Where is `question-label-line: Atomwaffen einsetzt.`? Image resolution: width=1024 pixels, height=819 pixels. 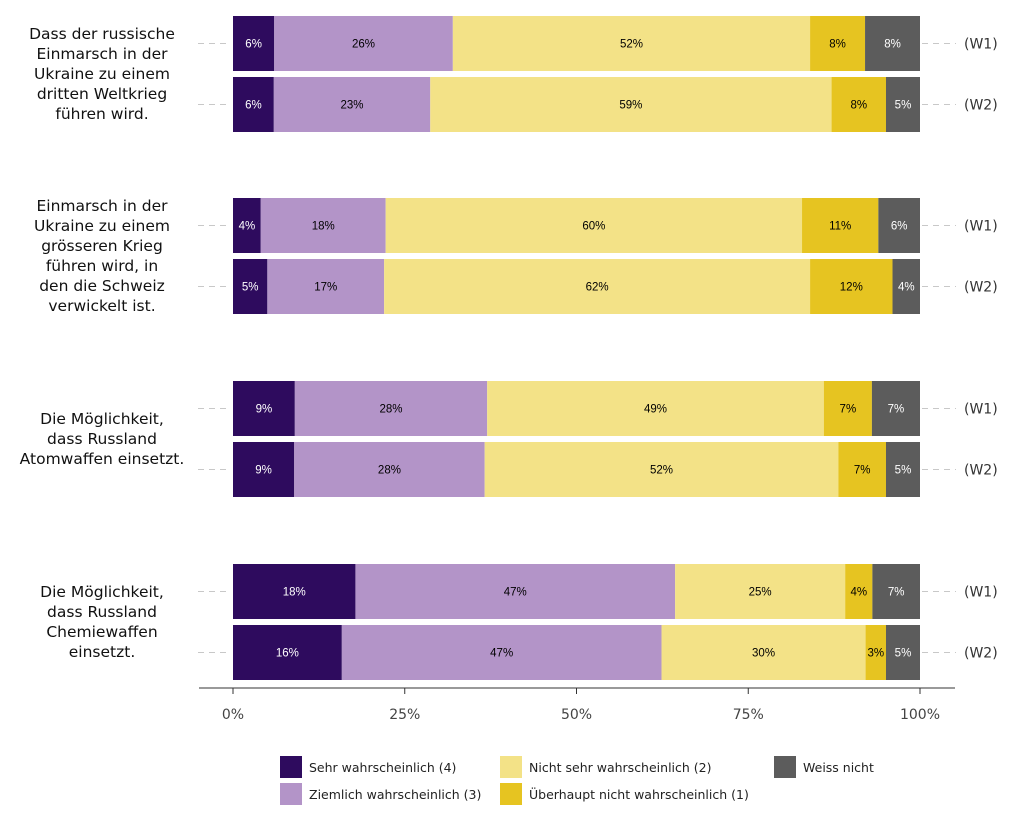 question-label-line: Atomwaffen einsetzt. is located at coordinates (102, 459).